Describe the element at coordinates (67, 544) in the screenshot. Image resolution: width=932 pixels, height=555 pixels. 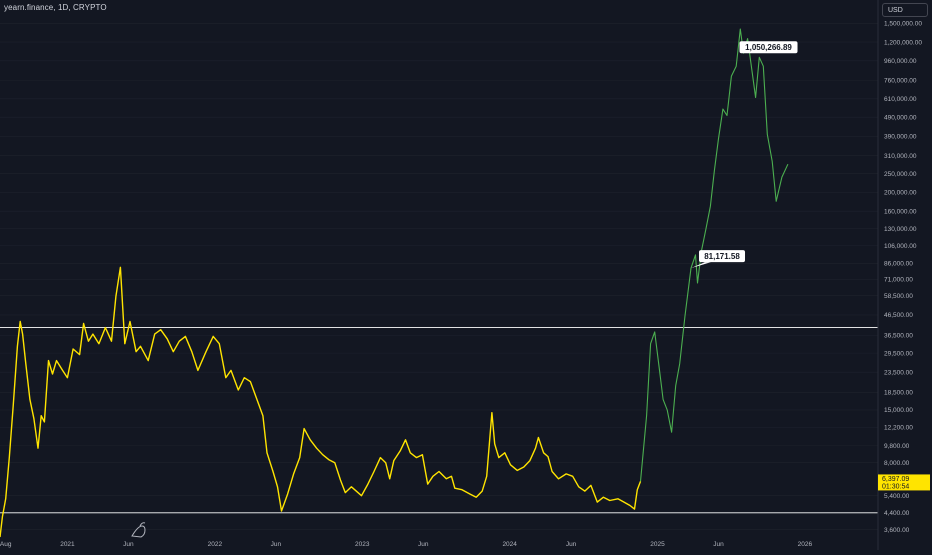
I see `time-axis-label: 2021` at that location.